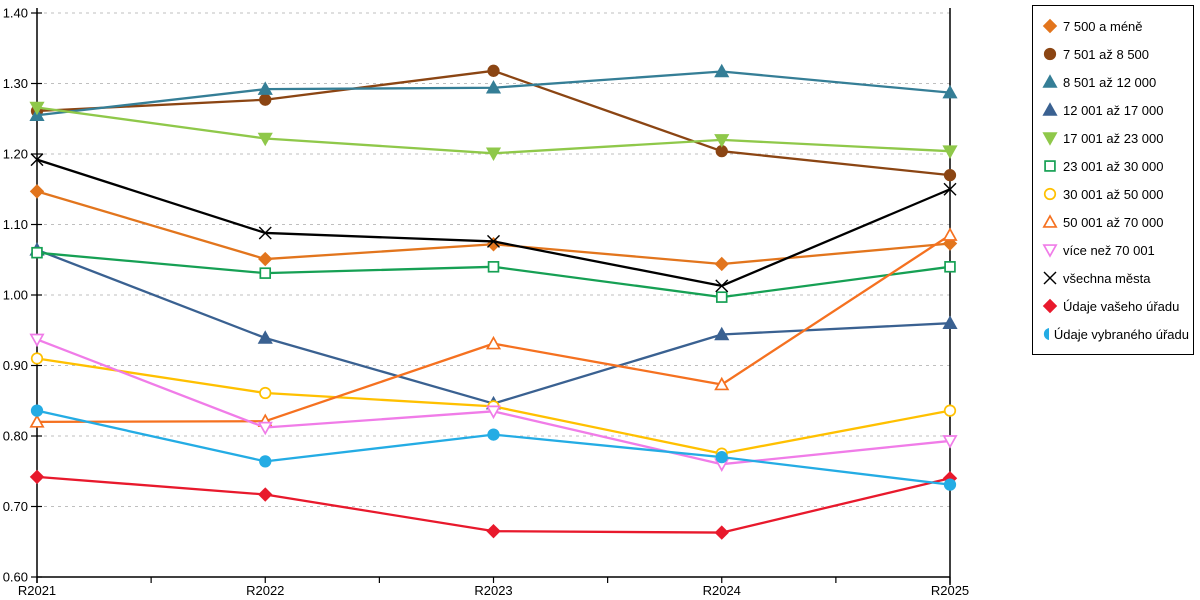 The width and height of the screenshot is (1200, 600). I want to click on y-axis-label: 1.40, so click(15, 13).